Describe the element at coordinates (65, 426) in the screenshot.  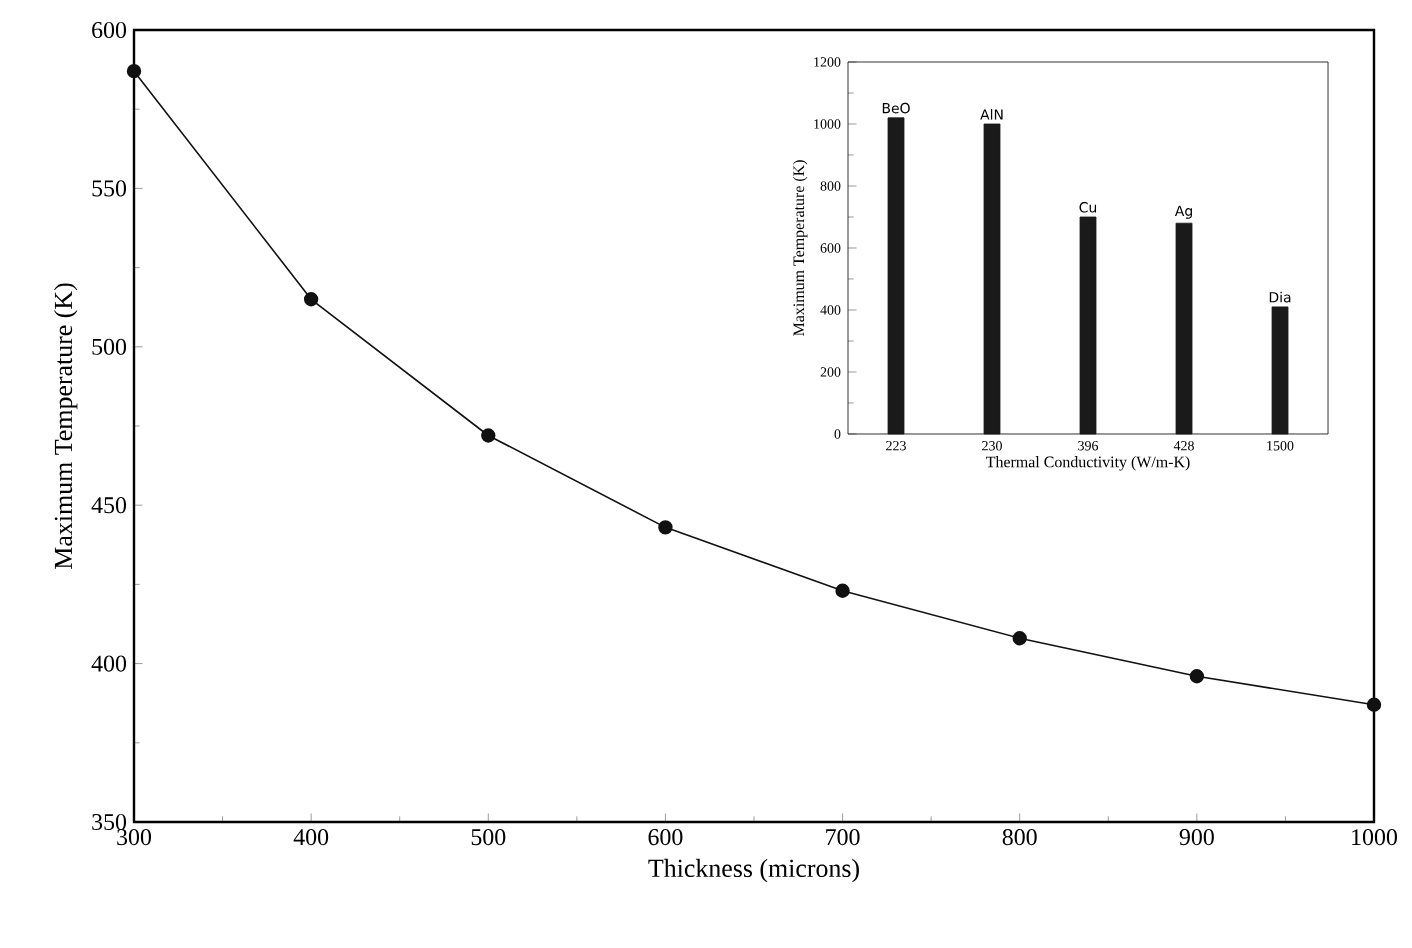
I see `y-axis-title: Maximum Temperature (K)` at that location.